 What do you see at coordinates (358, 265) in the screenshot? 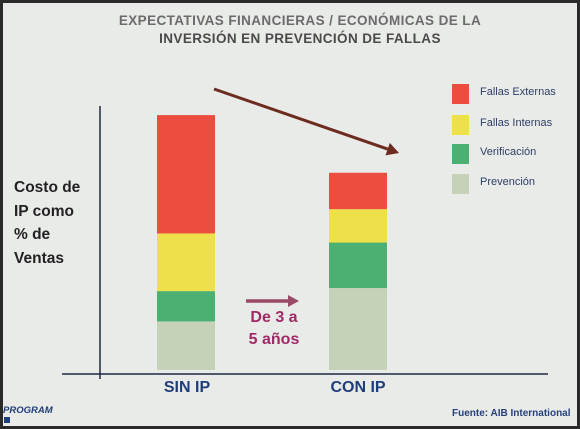
I see `bar-segment-con-ip-verificacion` at bounding box center [358, 265].